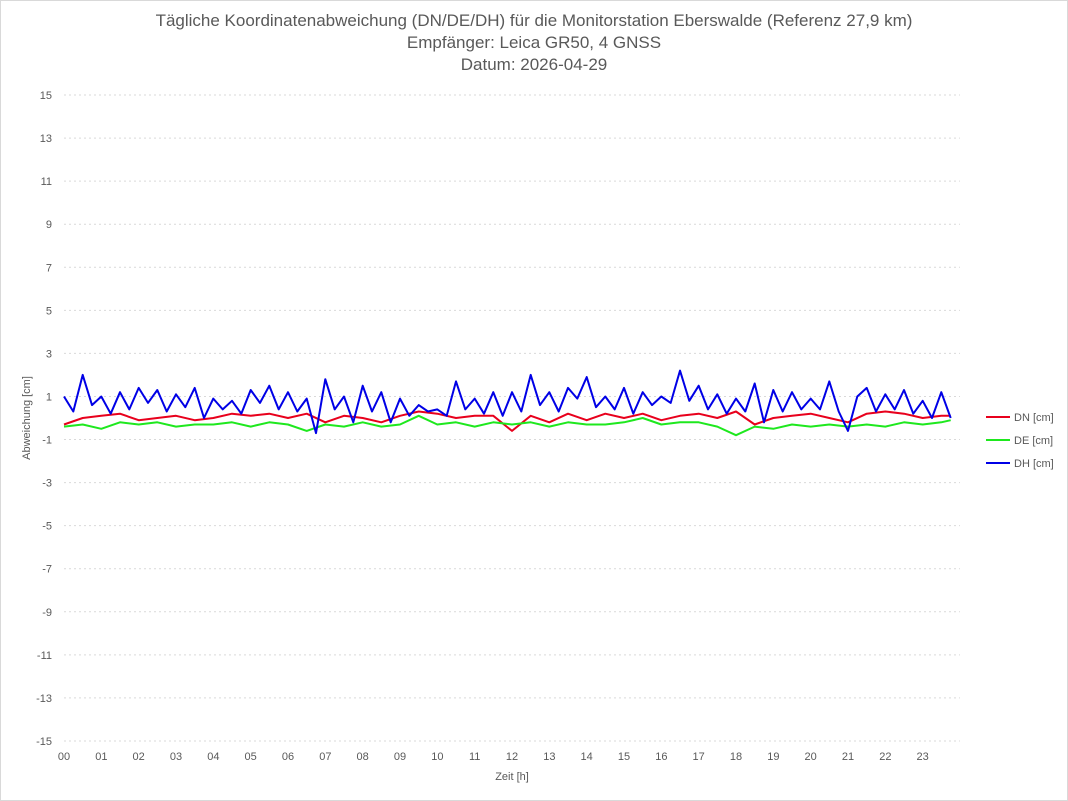 The height and width of the screenshot is (801, 1068). Describe the element at coordinates (699, 757) in the screenshot. I see `x-tick-label: 17` at that location.